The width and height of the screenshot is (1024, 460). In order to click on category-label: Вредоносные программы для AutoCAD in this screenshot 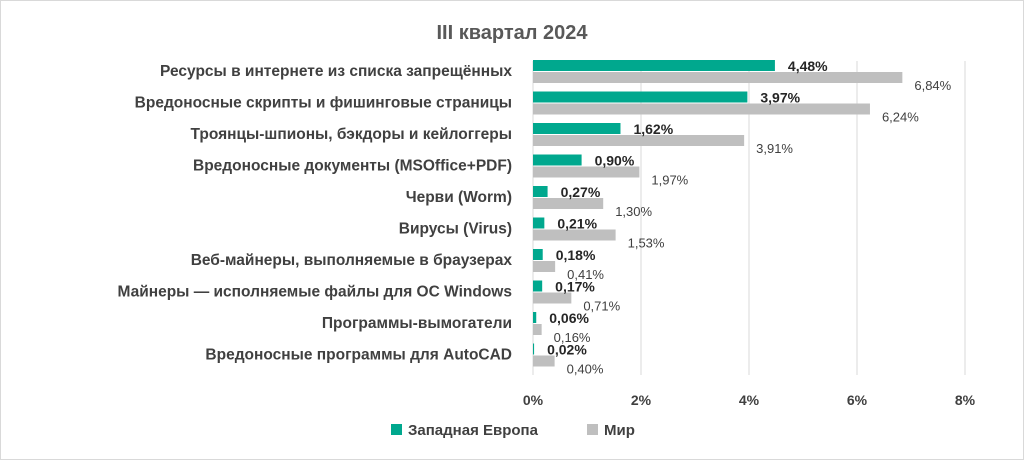, I will do `click(358, 355)`.